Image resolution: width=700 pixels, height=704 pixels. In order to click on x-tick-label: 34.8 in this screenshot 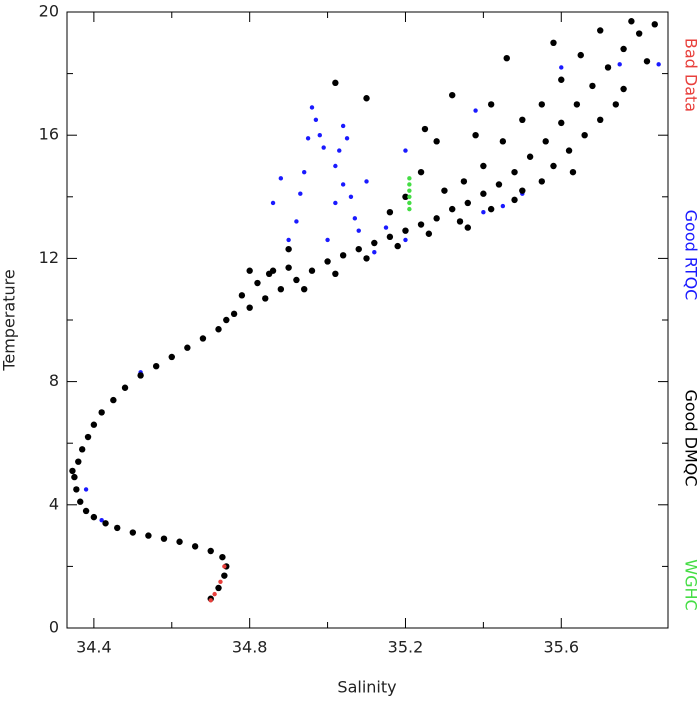, I will do `click(250, 647)`.